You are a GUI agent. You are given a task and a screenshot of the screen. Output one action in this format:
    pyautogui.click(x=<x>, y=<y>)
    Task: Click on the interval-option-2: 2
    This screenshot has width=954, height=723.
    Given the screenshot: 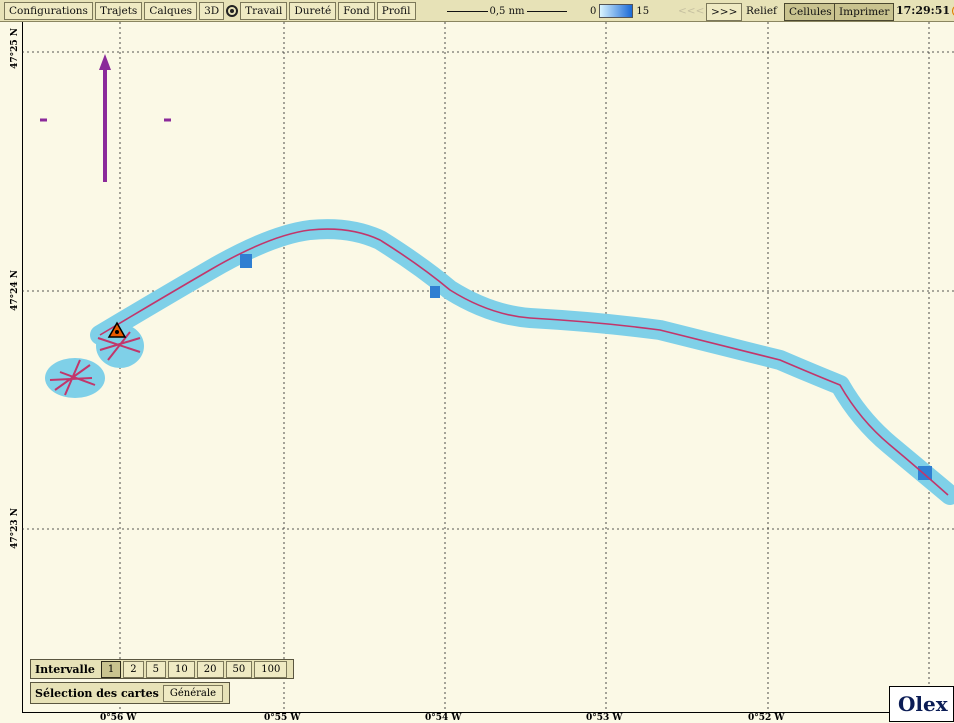 What is the action you would take?
    pyautogui.click(x=133, y=669)
    